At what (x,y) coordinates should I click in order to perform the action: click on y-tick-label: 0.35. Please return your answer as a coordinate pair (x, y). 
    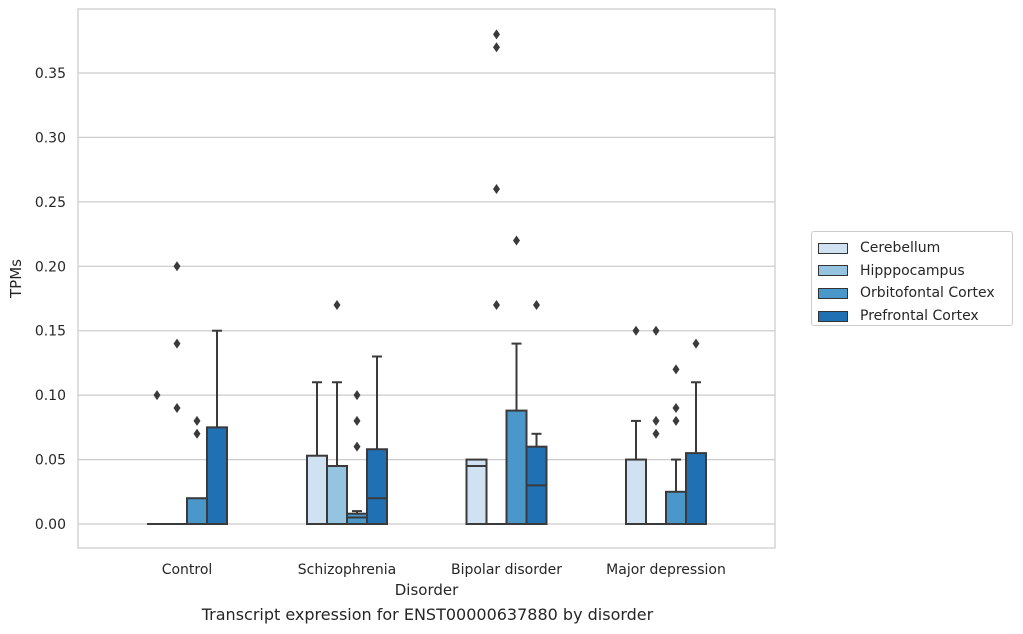
    Looking at the image, I should click on (50, 74).